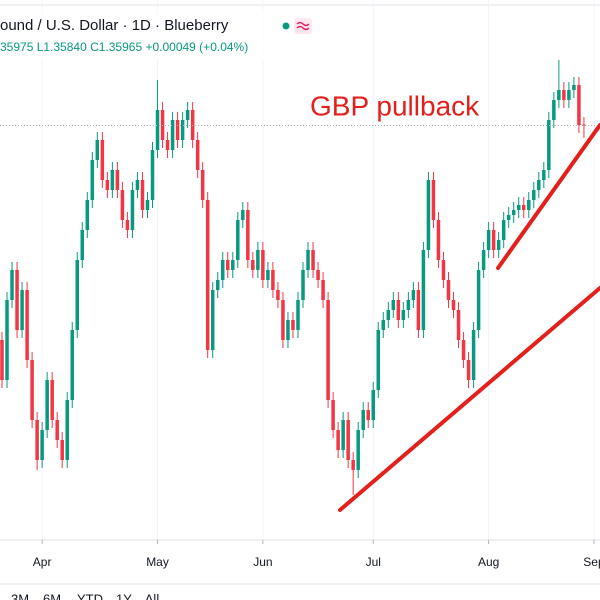 This screenshot has height=600, width=600. Describe the element at coordinates (373, 562) in the screenshot. I see `x-tick-label: Jul` at that location.